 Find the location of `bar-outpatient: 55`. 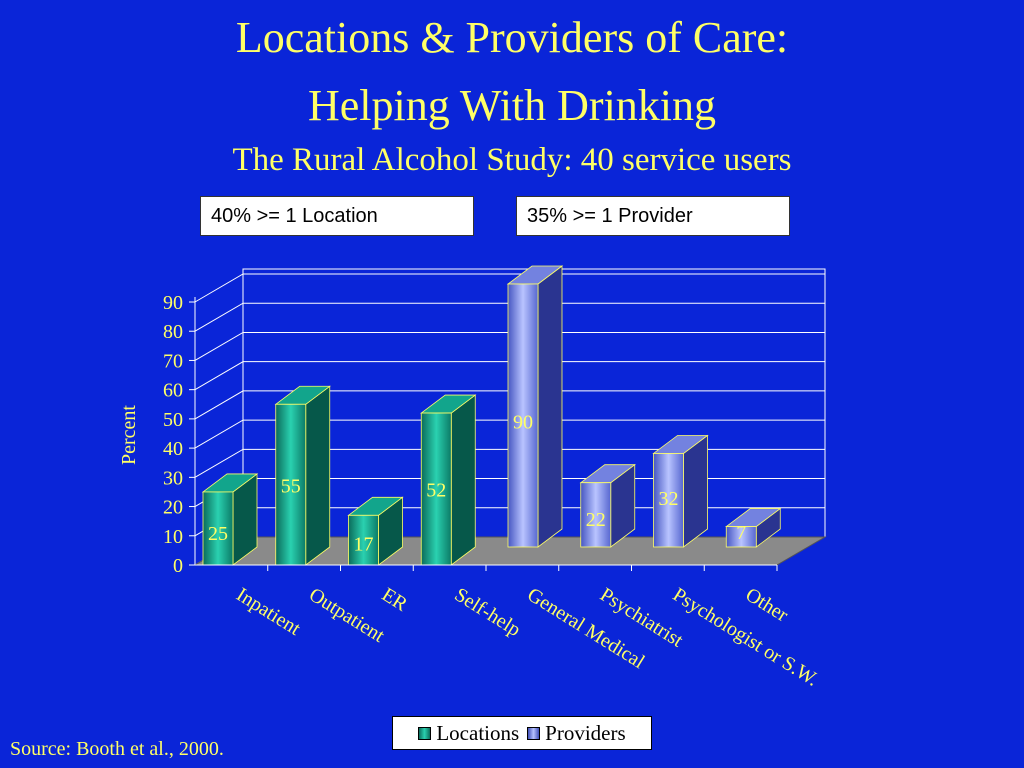

bar-outpatient: 55 is located at coordinates (302, 475).